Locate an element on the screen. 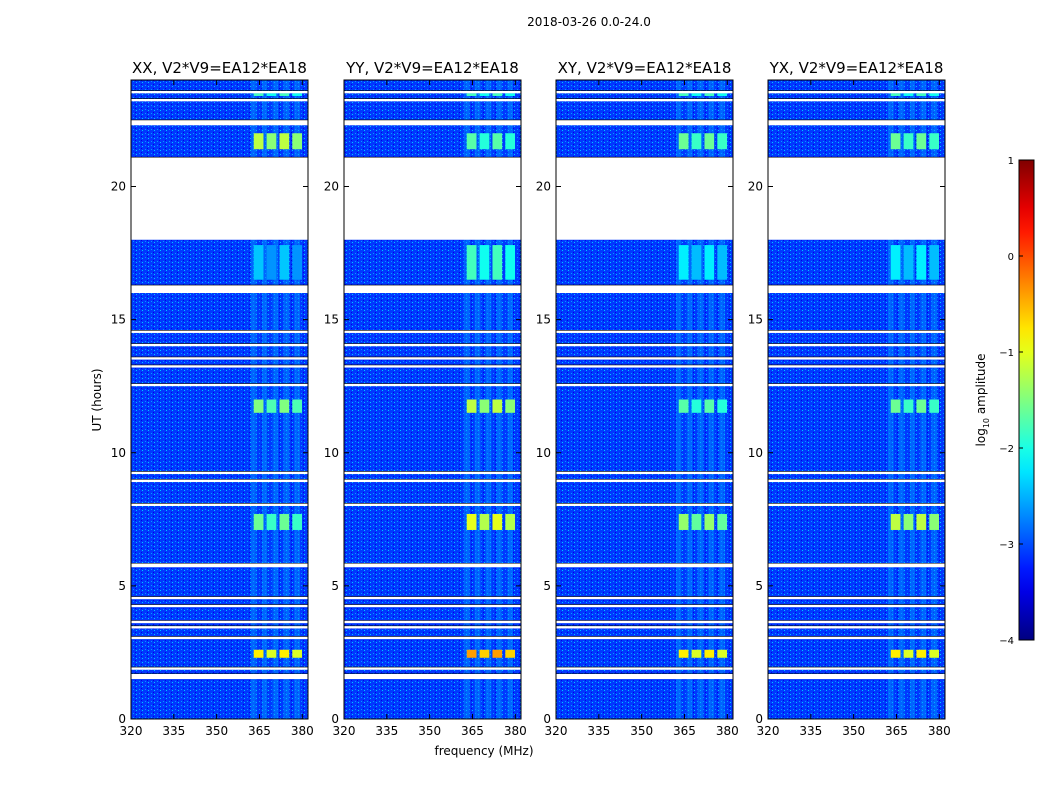  colorbar-label: log10 amplitude is located at coordinates (982, 400).